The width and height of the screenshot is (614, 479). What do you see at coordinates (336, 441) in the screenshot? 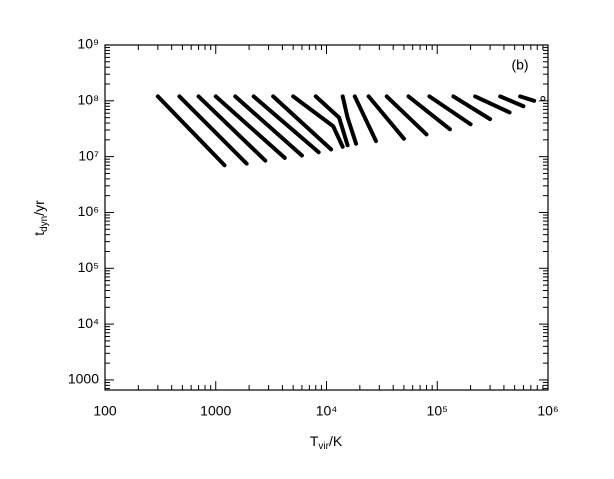
I see `x-label-rest: /K` at bounding box center [336, 441].